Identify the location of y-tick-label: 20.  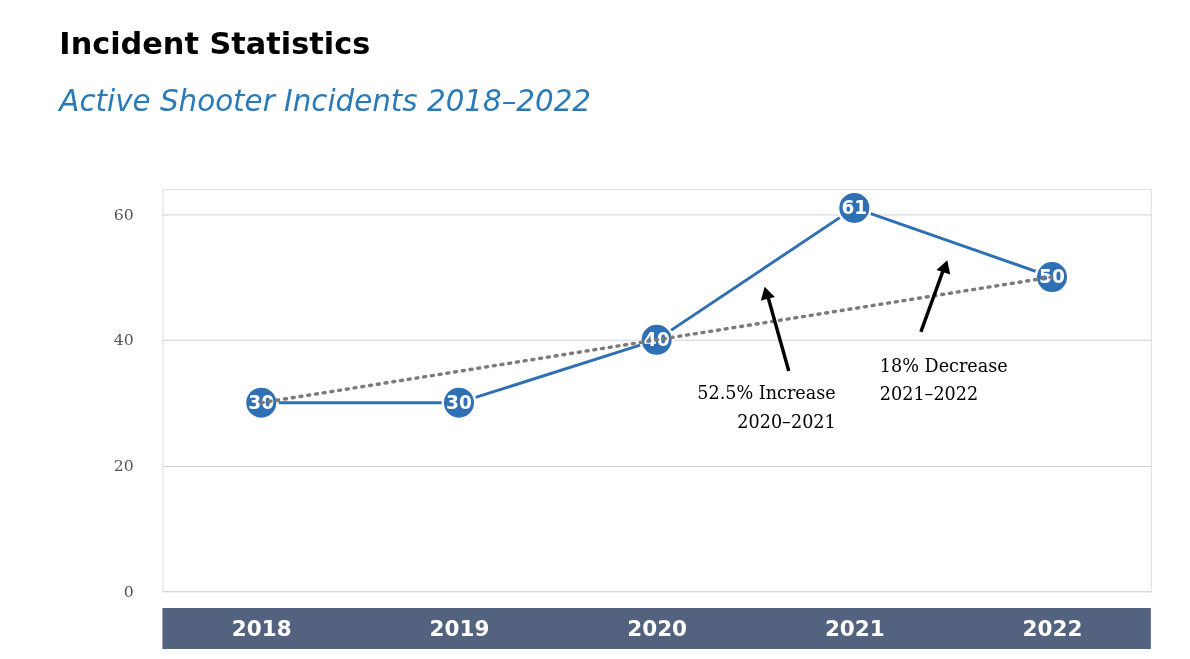
(123, 465).